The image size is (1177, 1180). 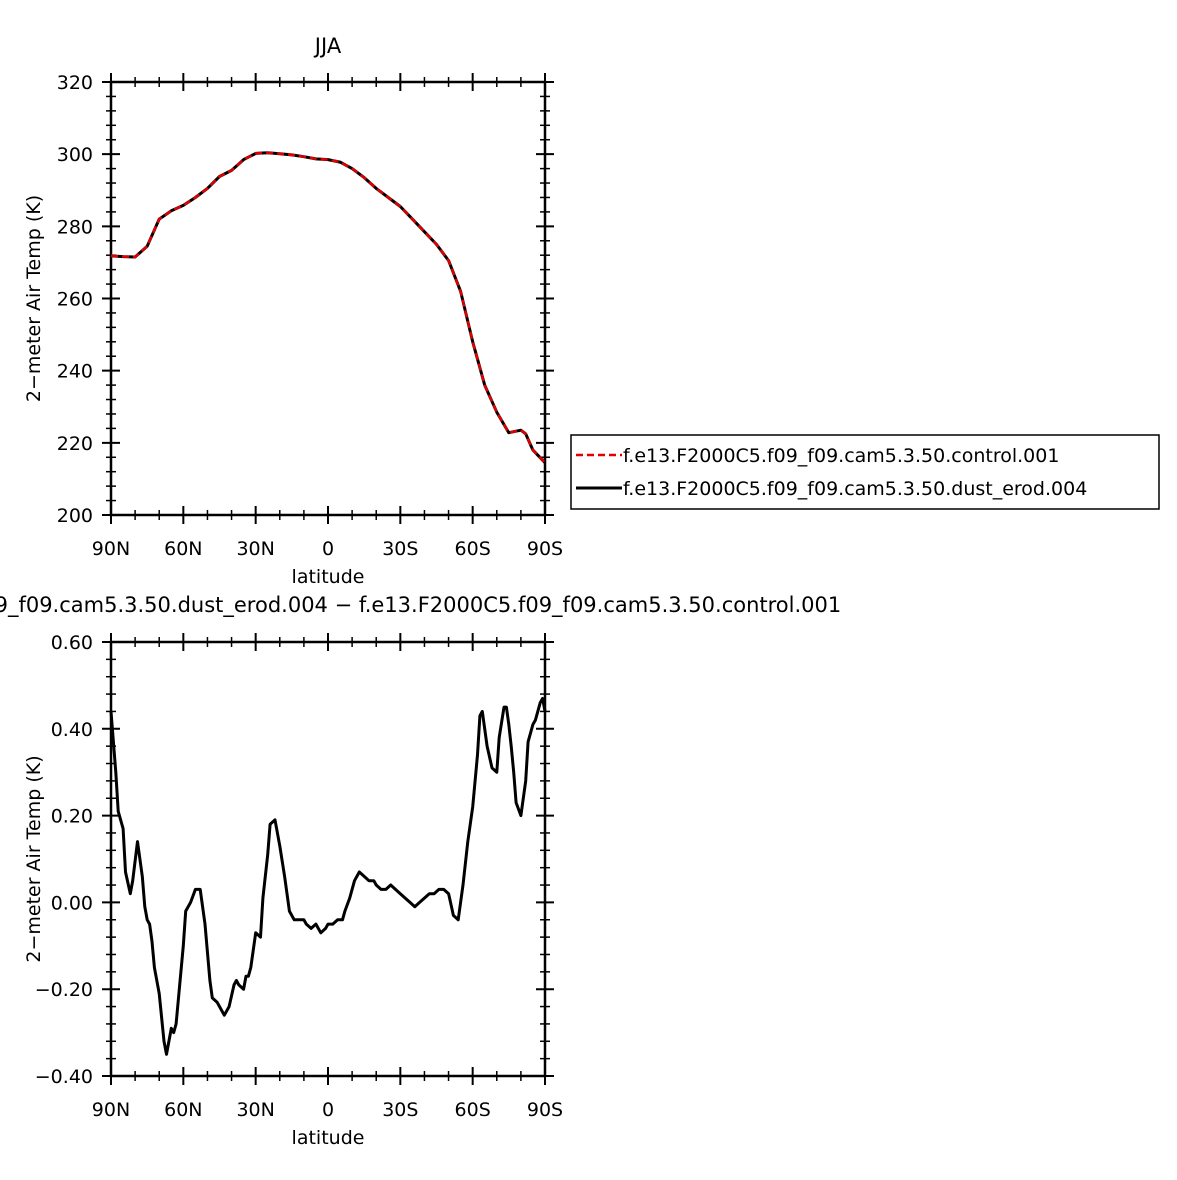 I want to click on chart-title: JJA, so click(x=327, y=46).